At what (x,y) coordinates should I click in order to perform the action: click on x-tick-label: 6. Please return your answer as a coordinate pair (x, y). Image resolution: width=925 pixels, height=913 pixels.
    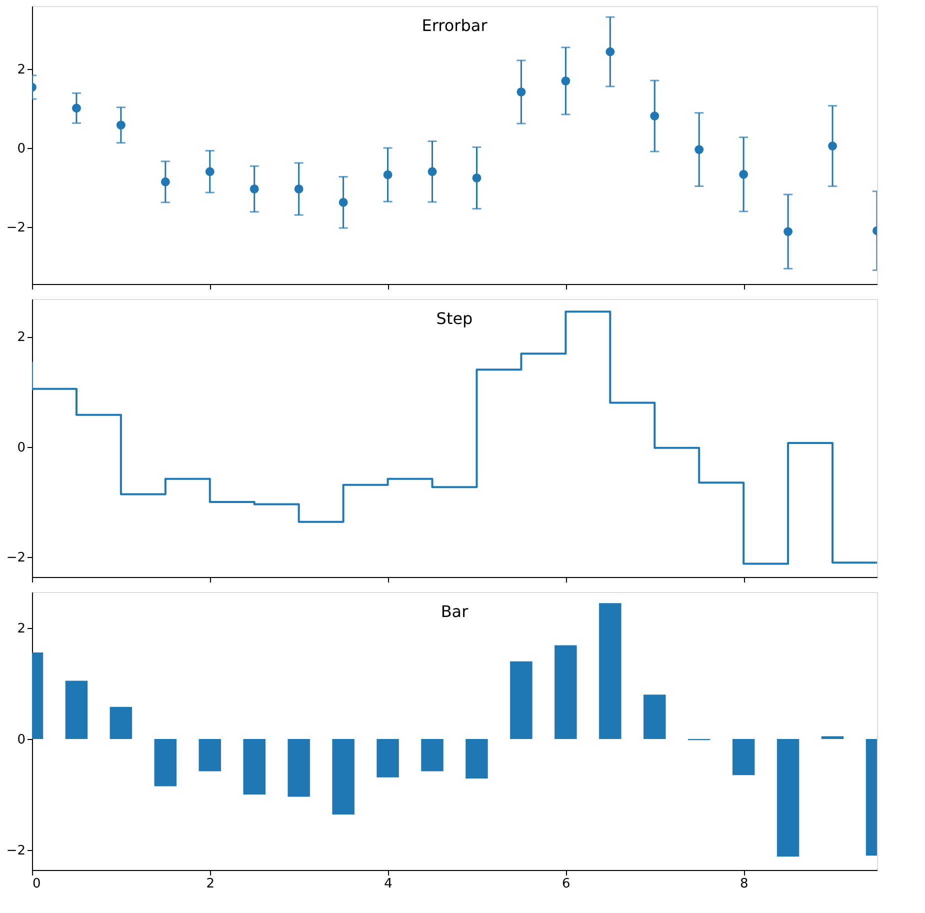
    Looking at the image, I should click on (566, 884).